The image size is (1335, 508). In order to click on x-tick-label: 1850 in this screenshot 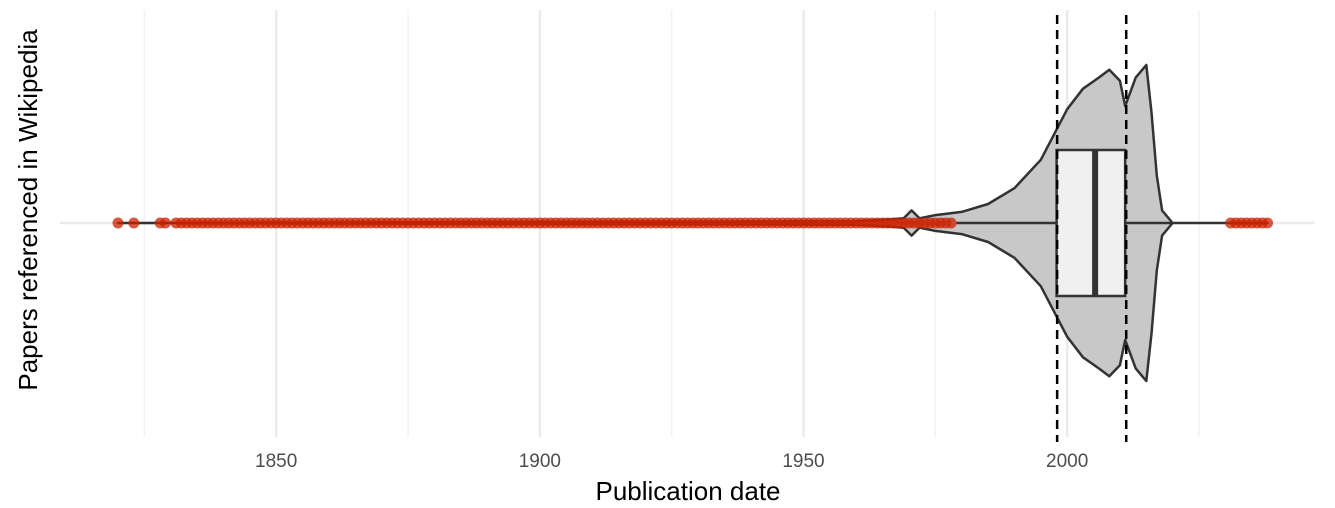, I will do `click(276, 461)`.